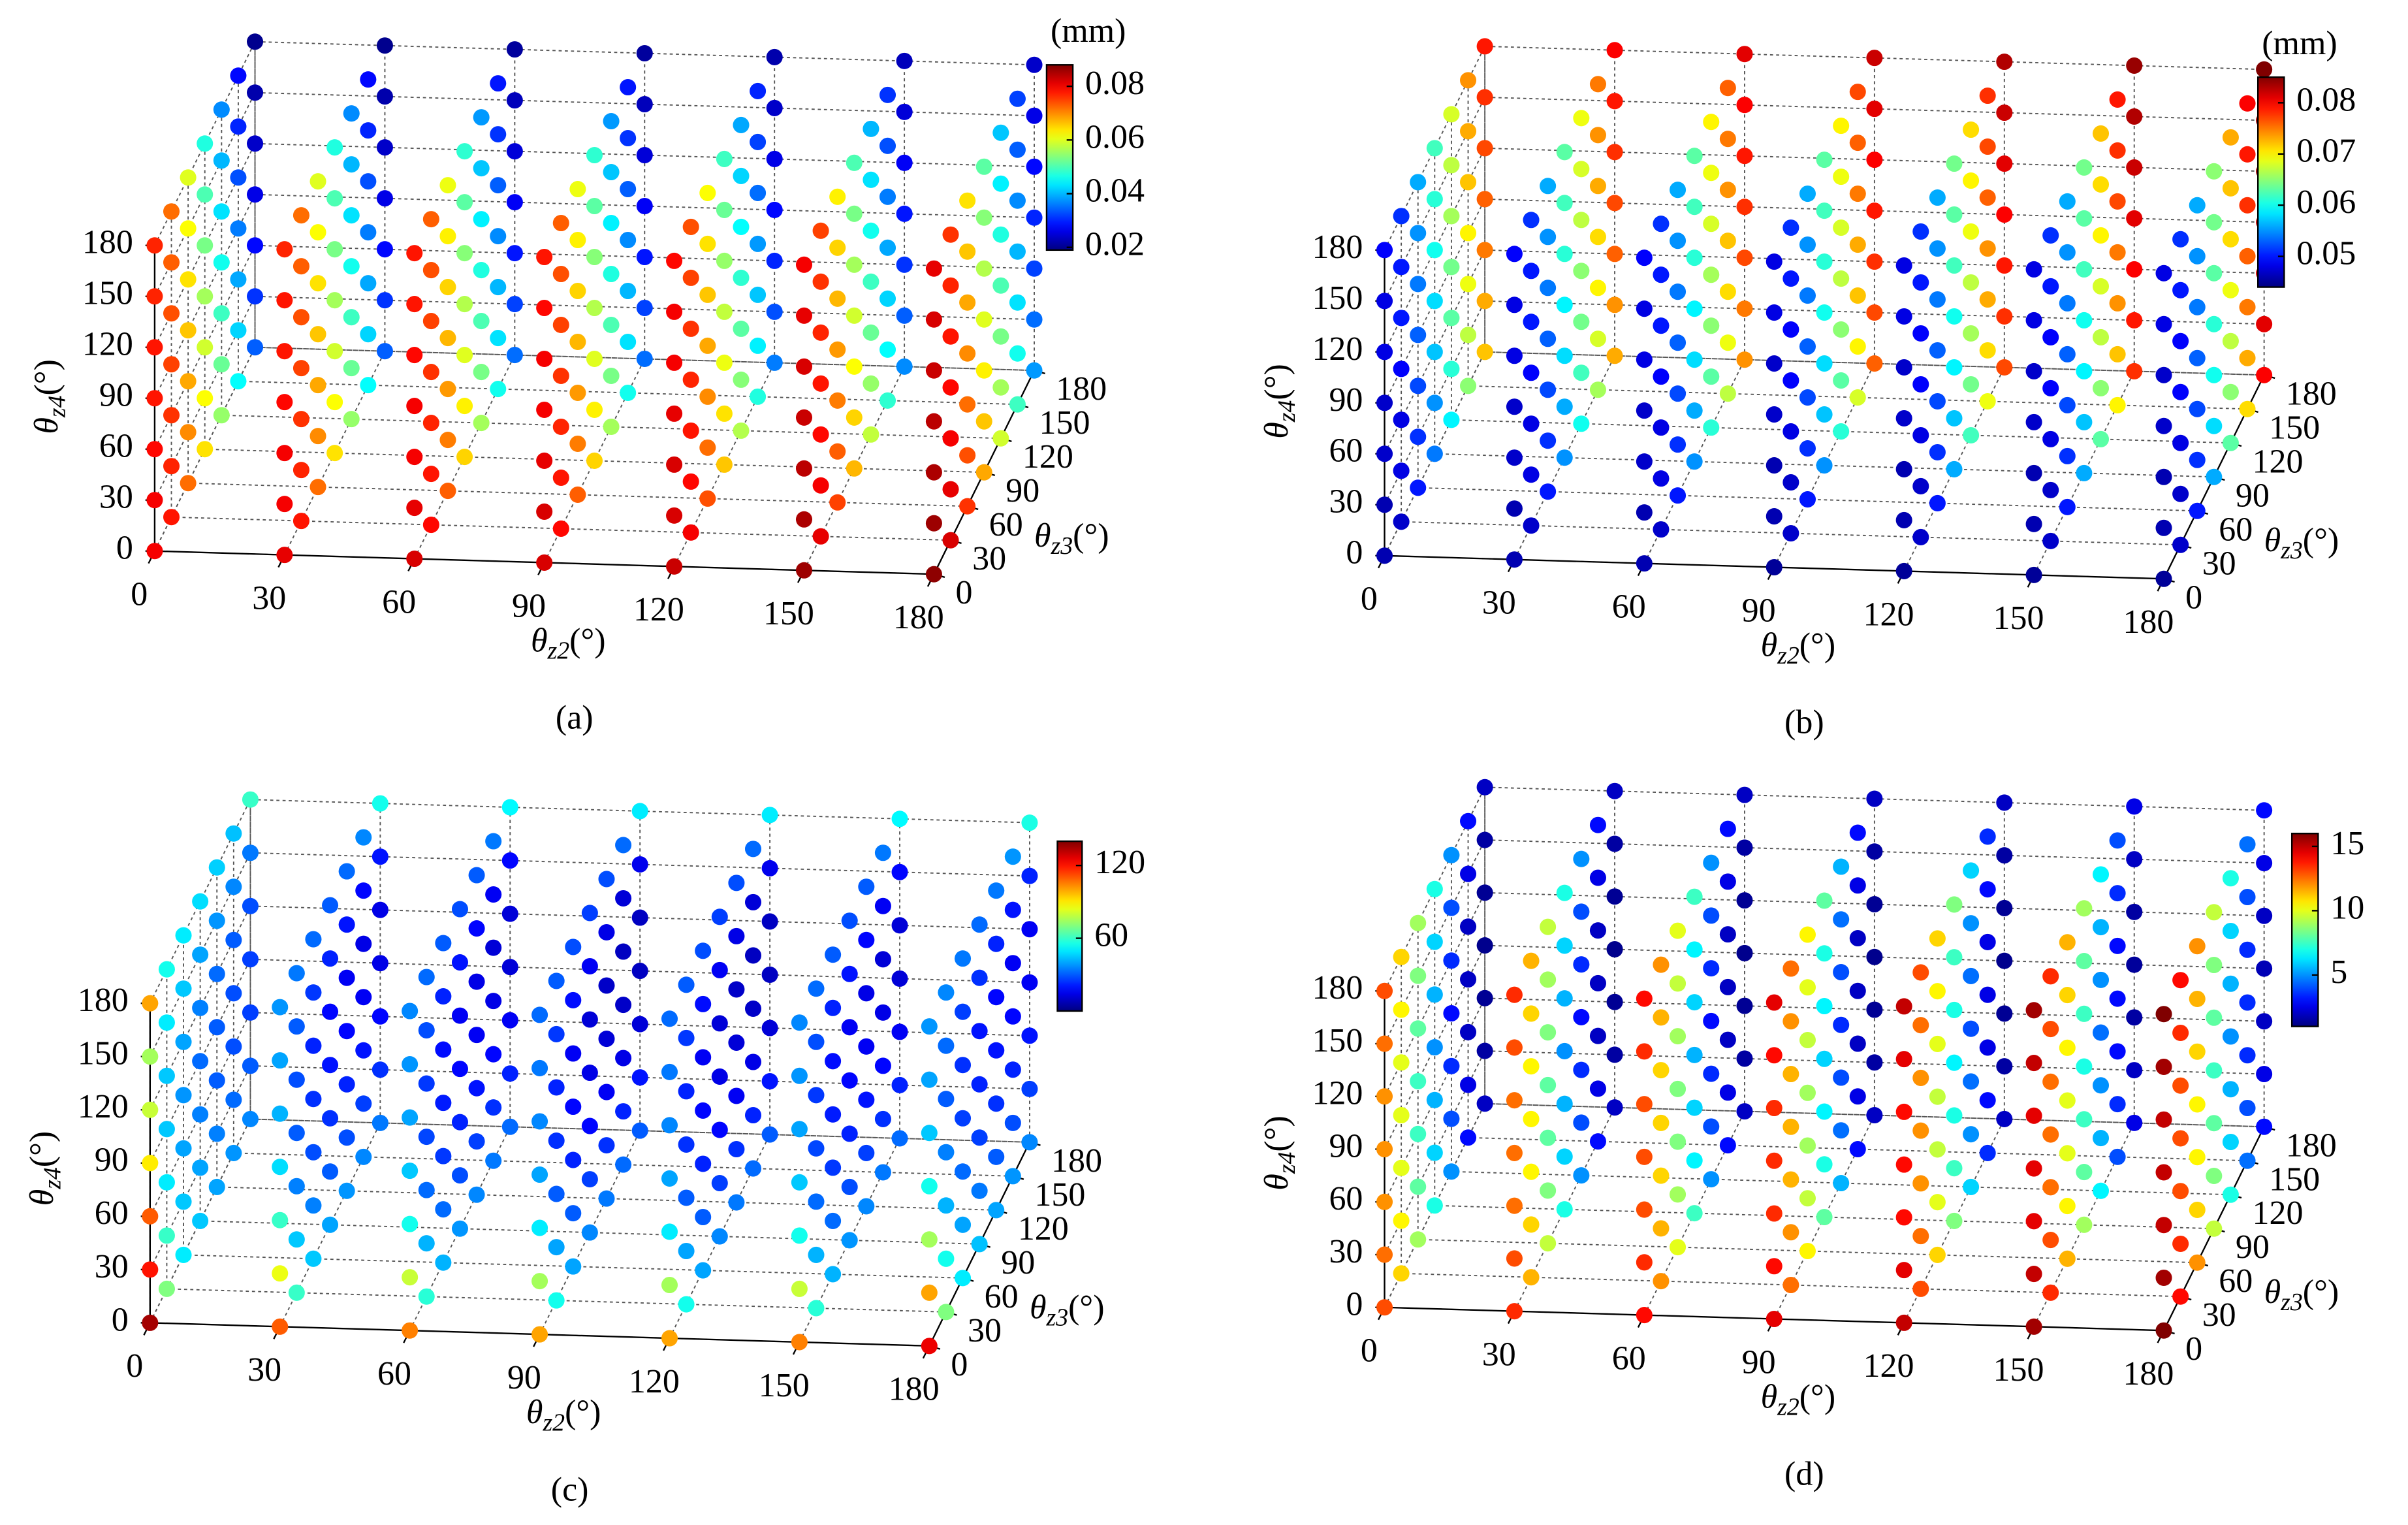  Describe the element at coordinates (2311, 393) in the screenshot. I see `y-tick-label: 180` at that location.